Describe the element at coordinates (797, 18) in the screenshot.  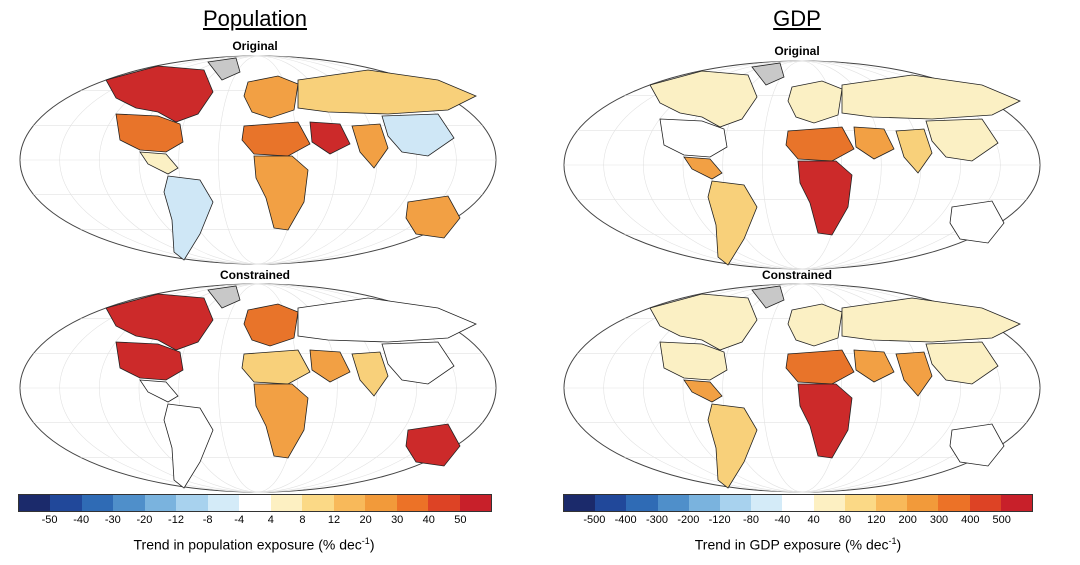
I see `gdp-title: GDP` at that location.